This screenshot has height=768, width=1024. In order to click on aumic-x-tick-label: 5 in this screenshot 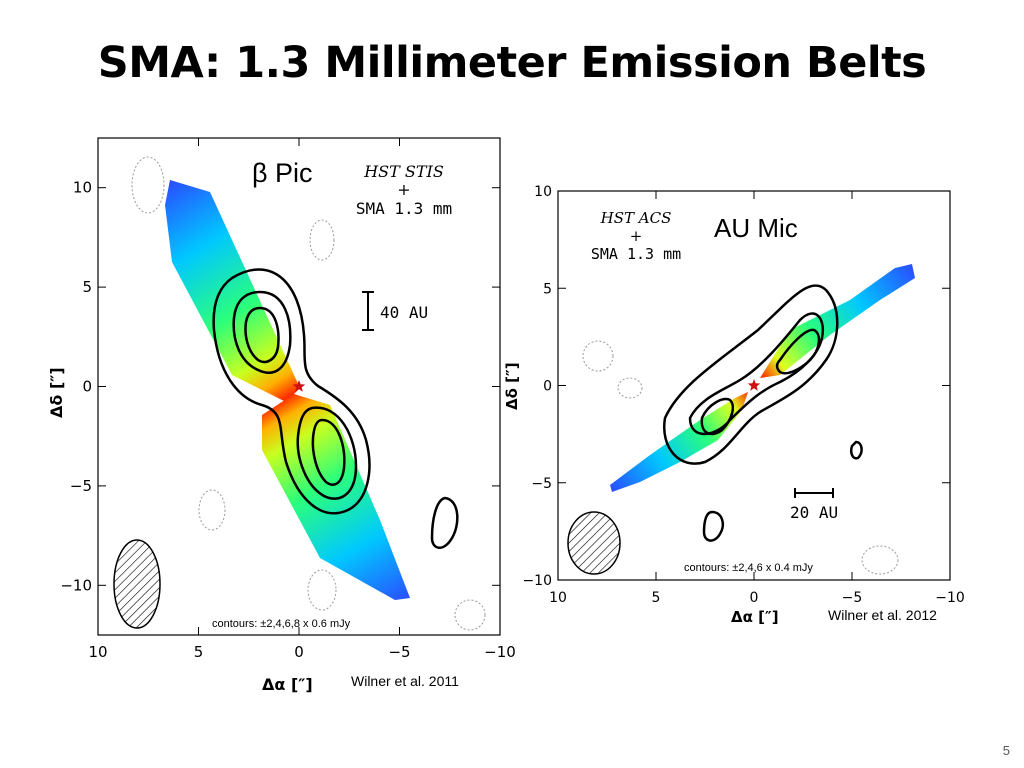, I will do `click(656, 598)`.